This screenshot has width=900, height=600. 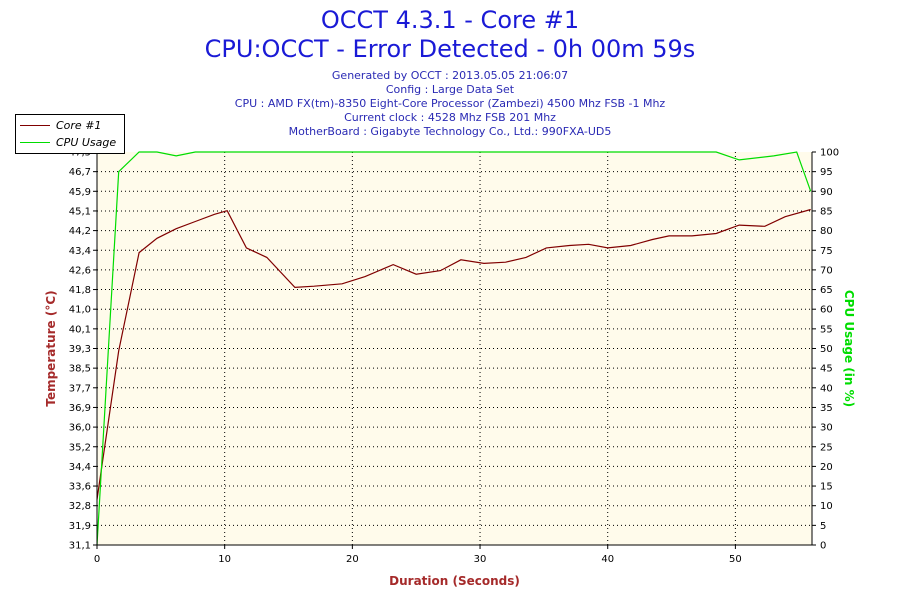 I want to click on y-tick-label: 35,2, so click(x=80, y=447).